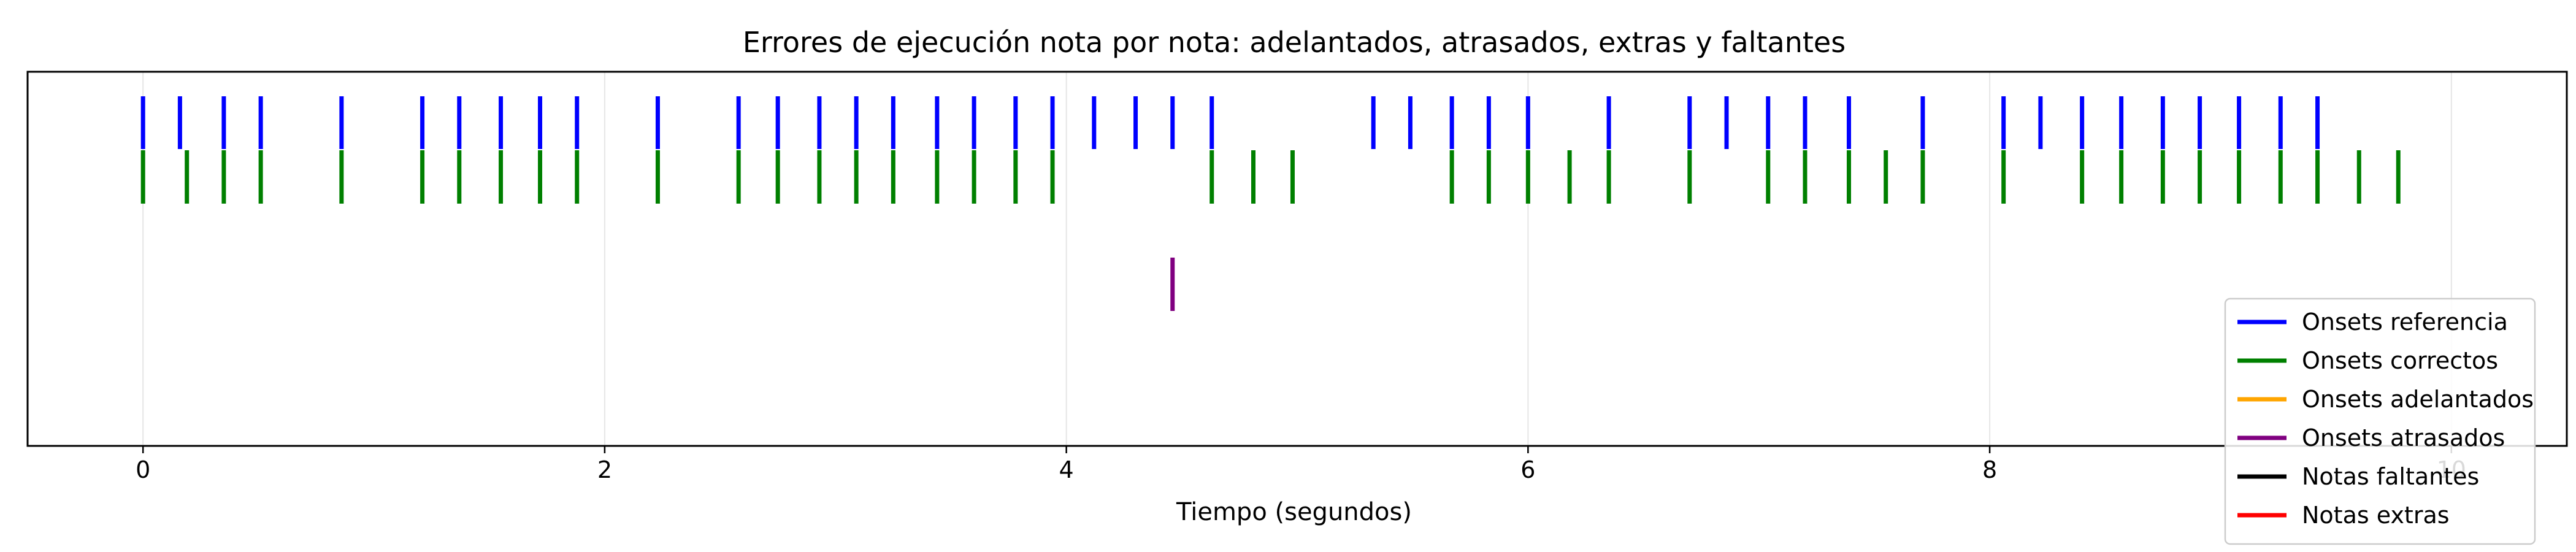  I want to click on legend-label: Onsets adelantados, so click(2418, 399).